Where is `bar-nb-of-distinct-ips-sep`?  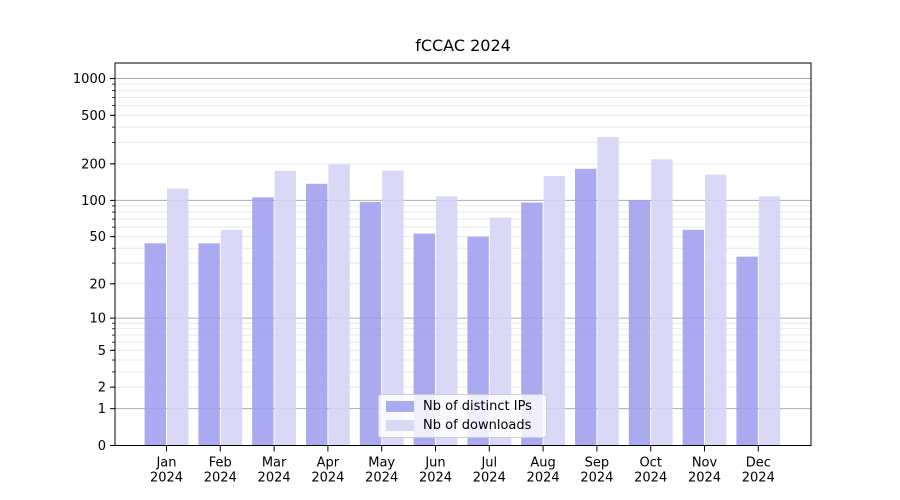
bar-nb-of-distinct-ips-sep is located at coordinates (586, 307).